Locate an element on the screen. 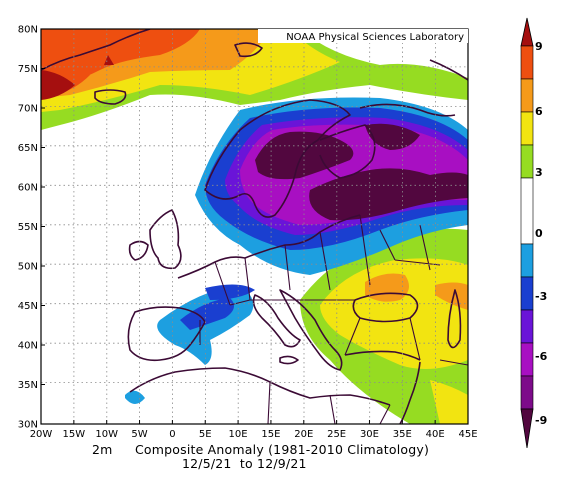 The height and width of the screenshot is (477, 563). lon-label: 20E is located at coordinates (303, 434).